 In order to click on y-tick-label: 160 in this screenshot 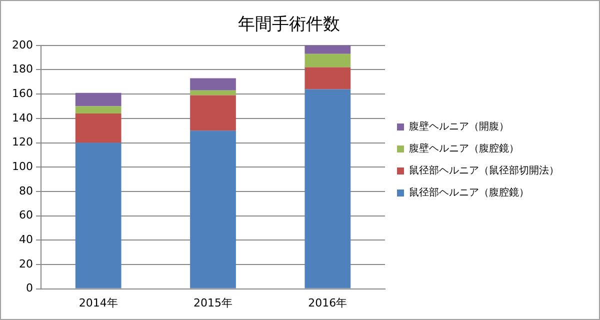, I will do `click(22, 93)`.